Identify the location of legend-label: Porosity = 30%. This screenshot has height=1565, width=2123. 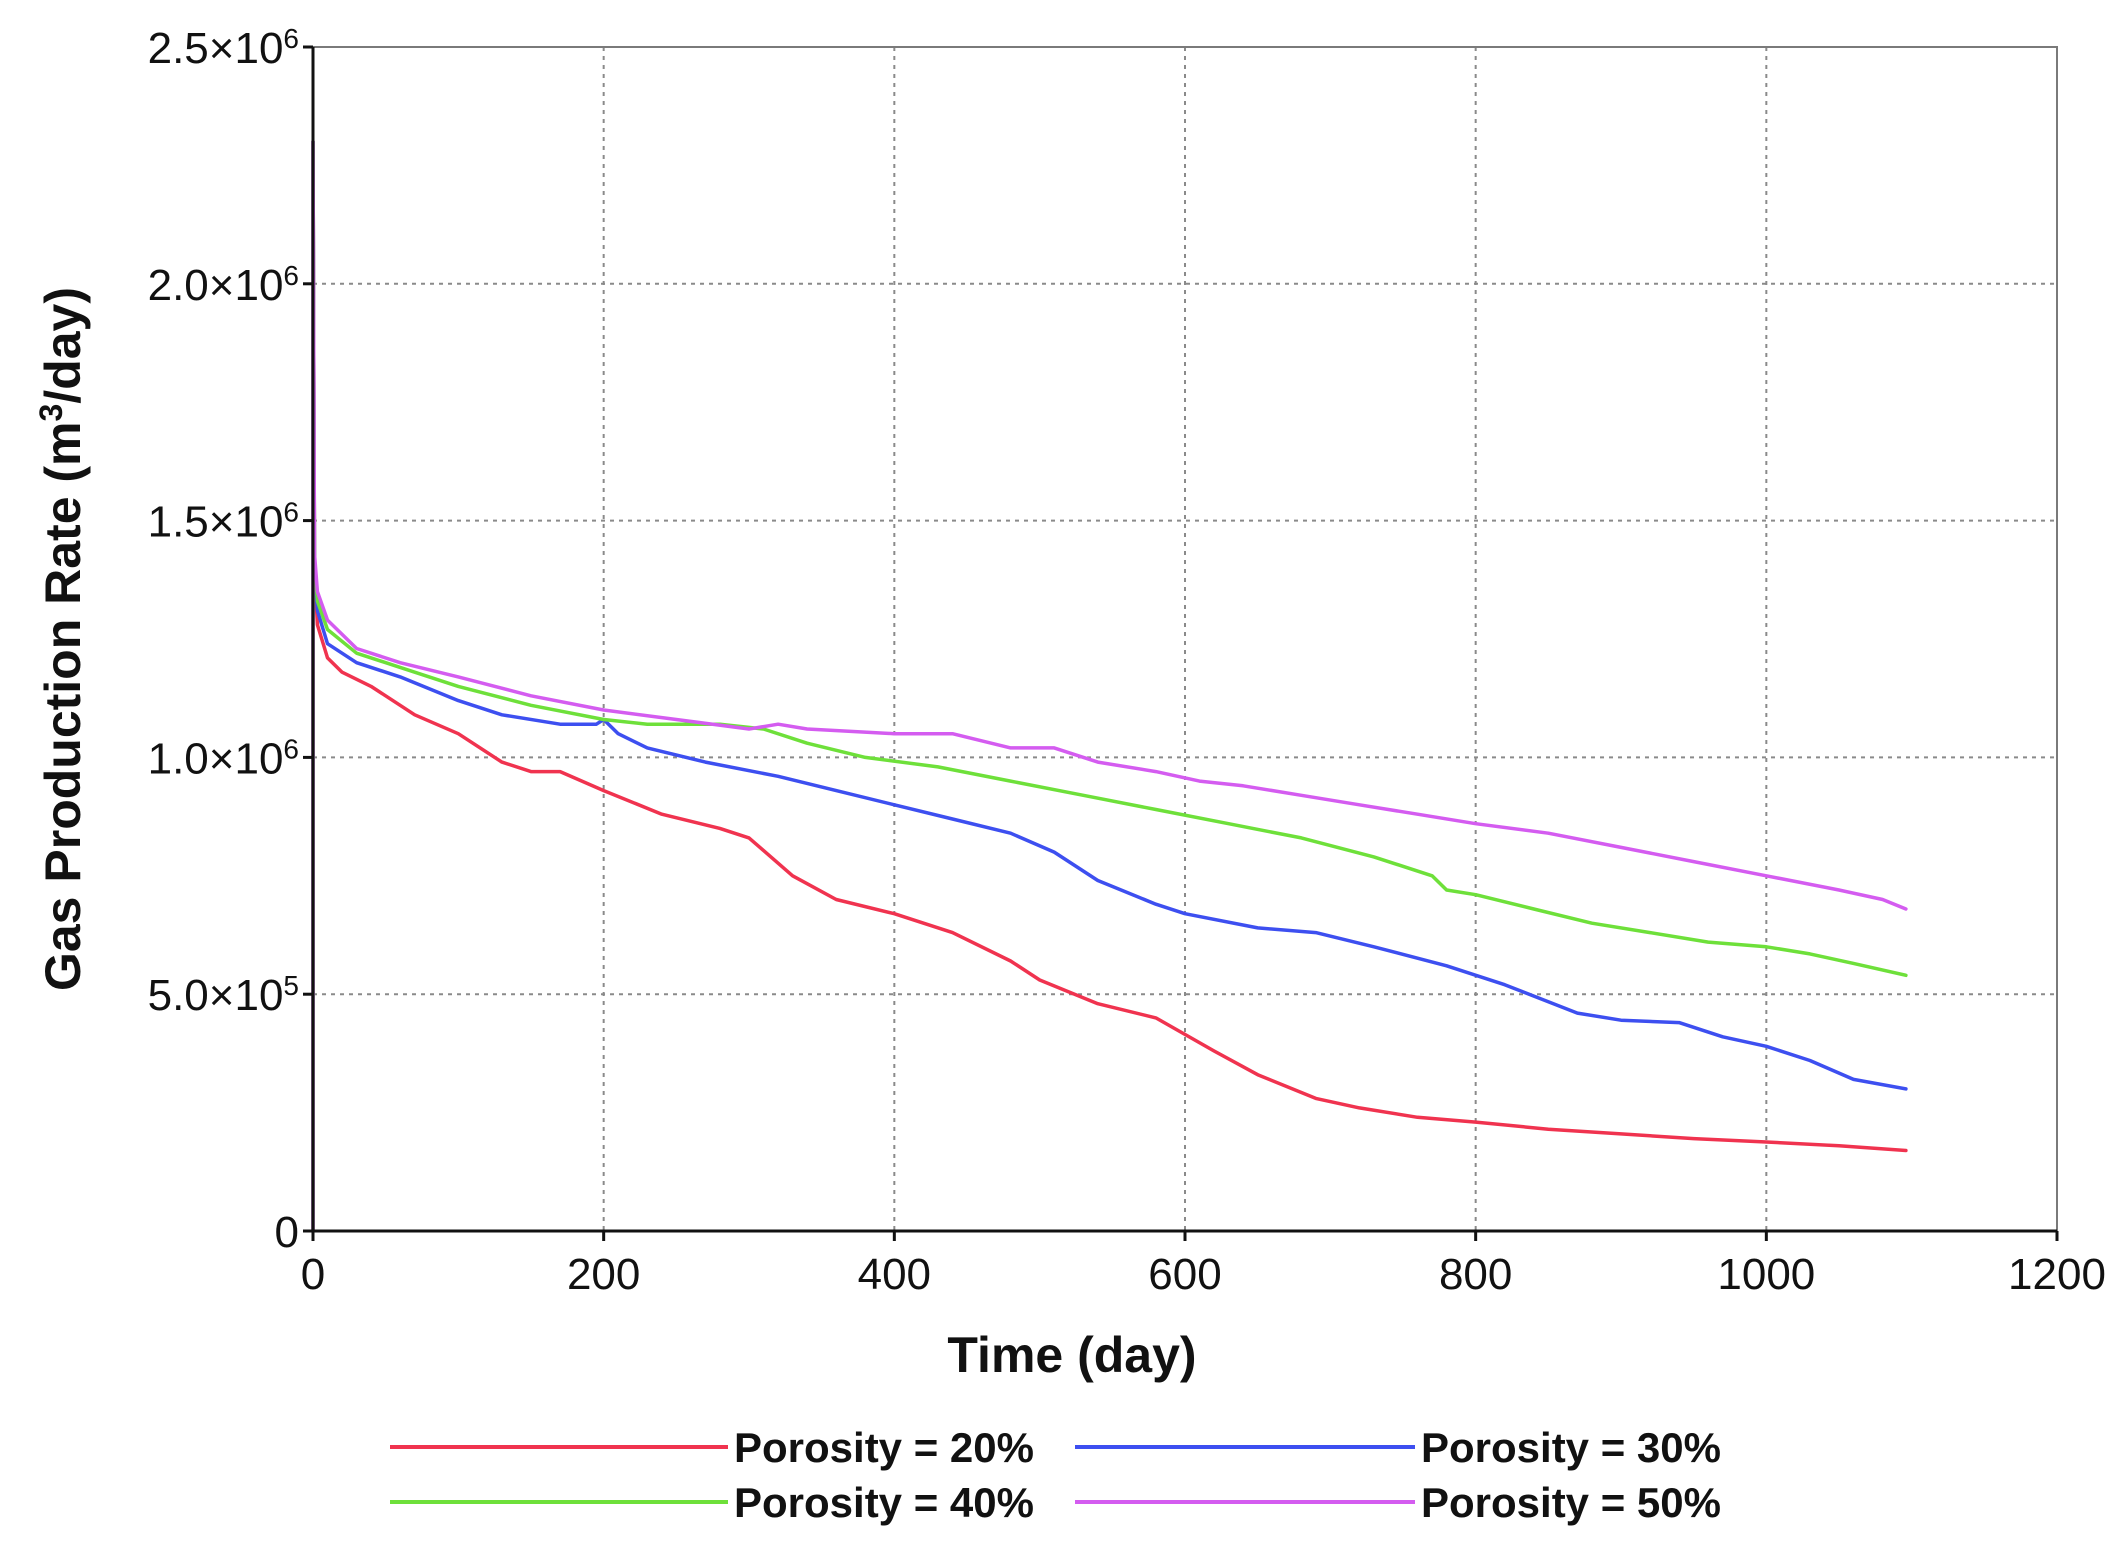
(1571, 1447).